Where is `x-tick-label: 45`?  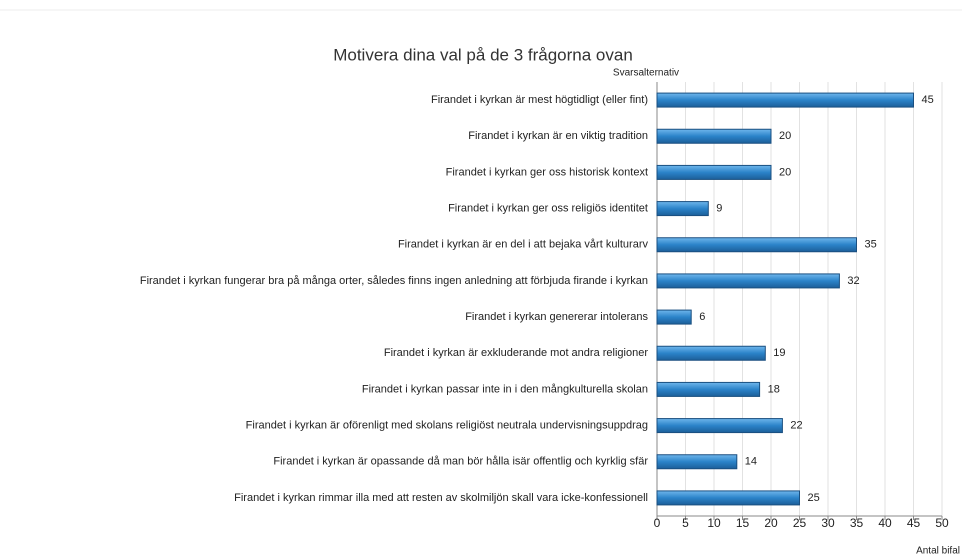 x-tick-label: 45 is located at coordinates (914, 523).